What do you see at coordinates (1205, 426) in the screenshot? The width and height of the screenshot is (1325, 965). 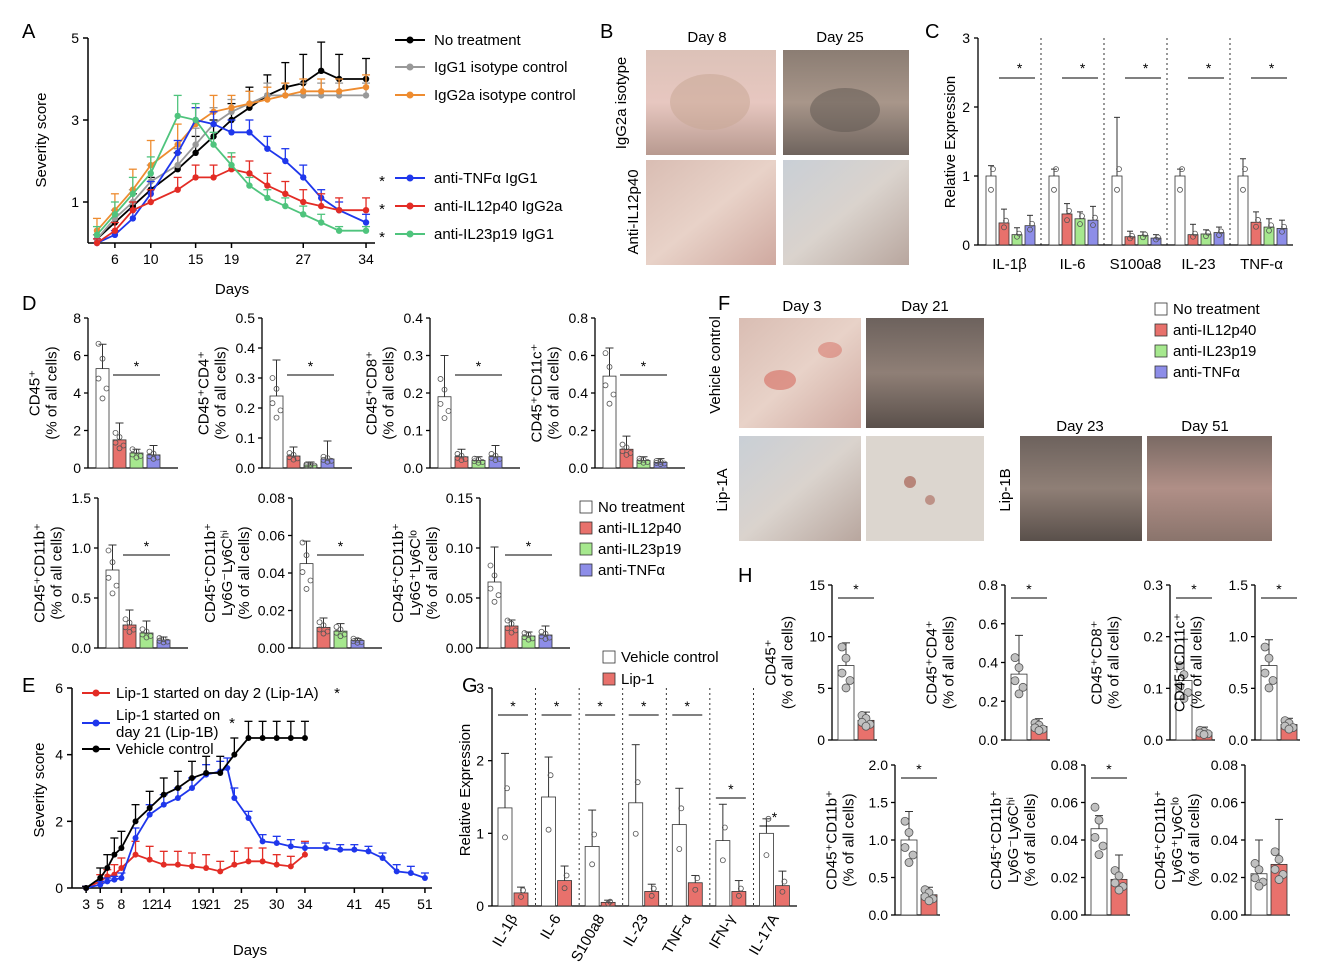 I see `photo-f-col4-label: Day 51` at bounding box center [1205, 426].